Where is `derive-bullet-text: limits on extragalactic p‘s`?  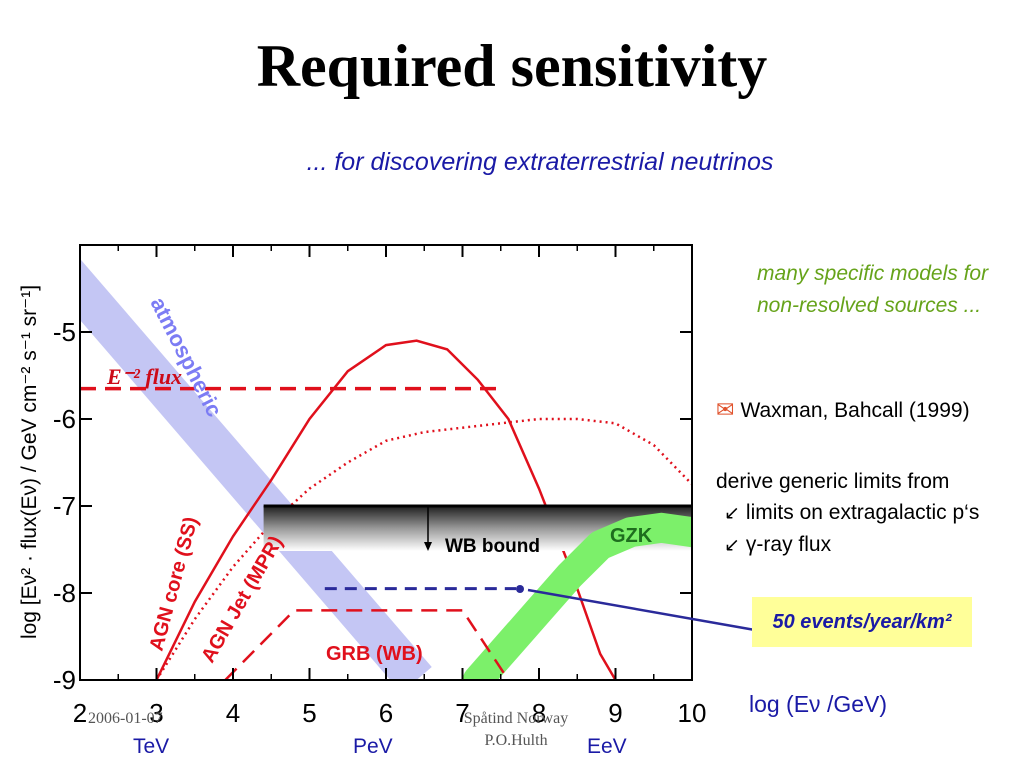
derive-bullet-text: limits on extragalactic p‘s is located at coordinates (862, 512).